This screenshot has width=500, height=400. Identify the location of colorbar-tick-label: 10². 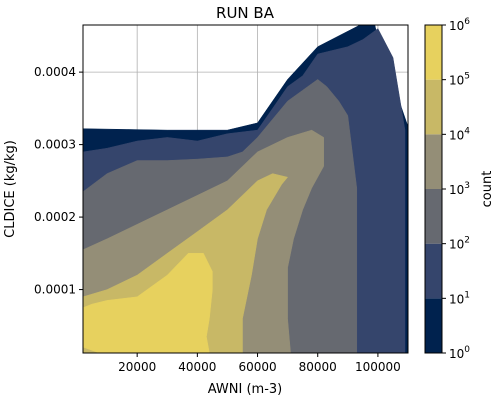
(459, 244).